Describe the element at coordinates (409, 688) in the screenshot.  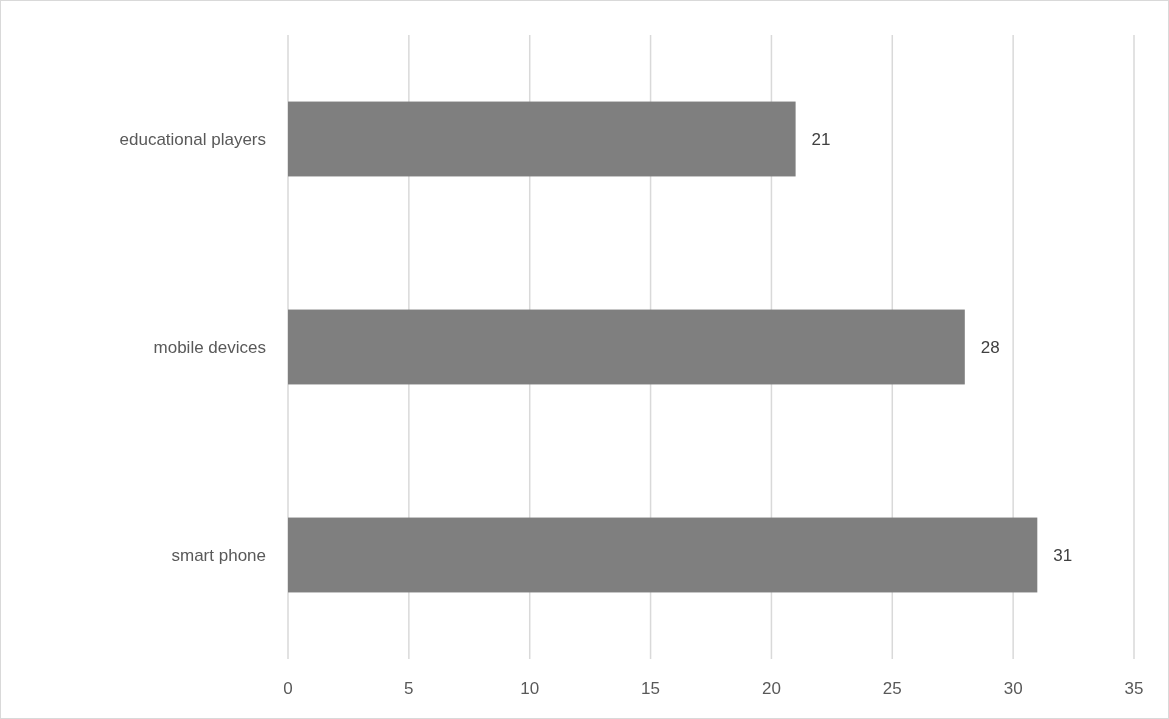
I see `x-tick-label: 5` at that location.